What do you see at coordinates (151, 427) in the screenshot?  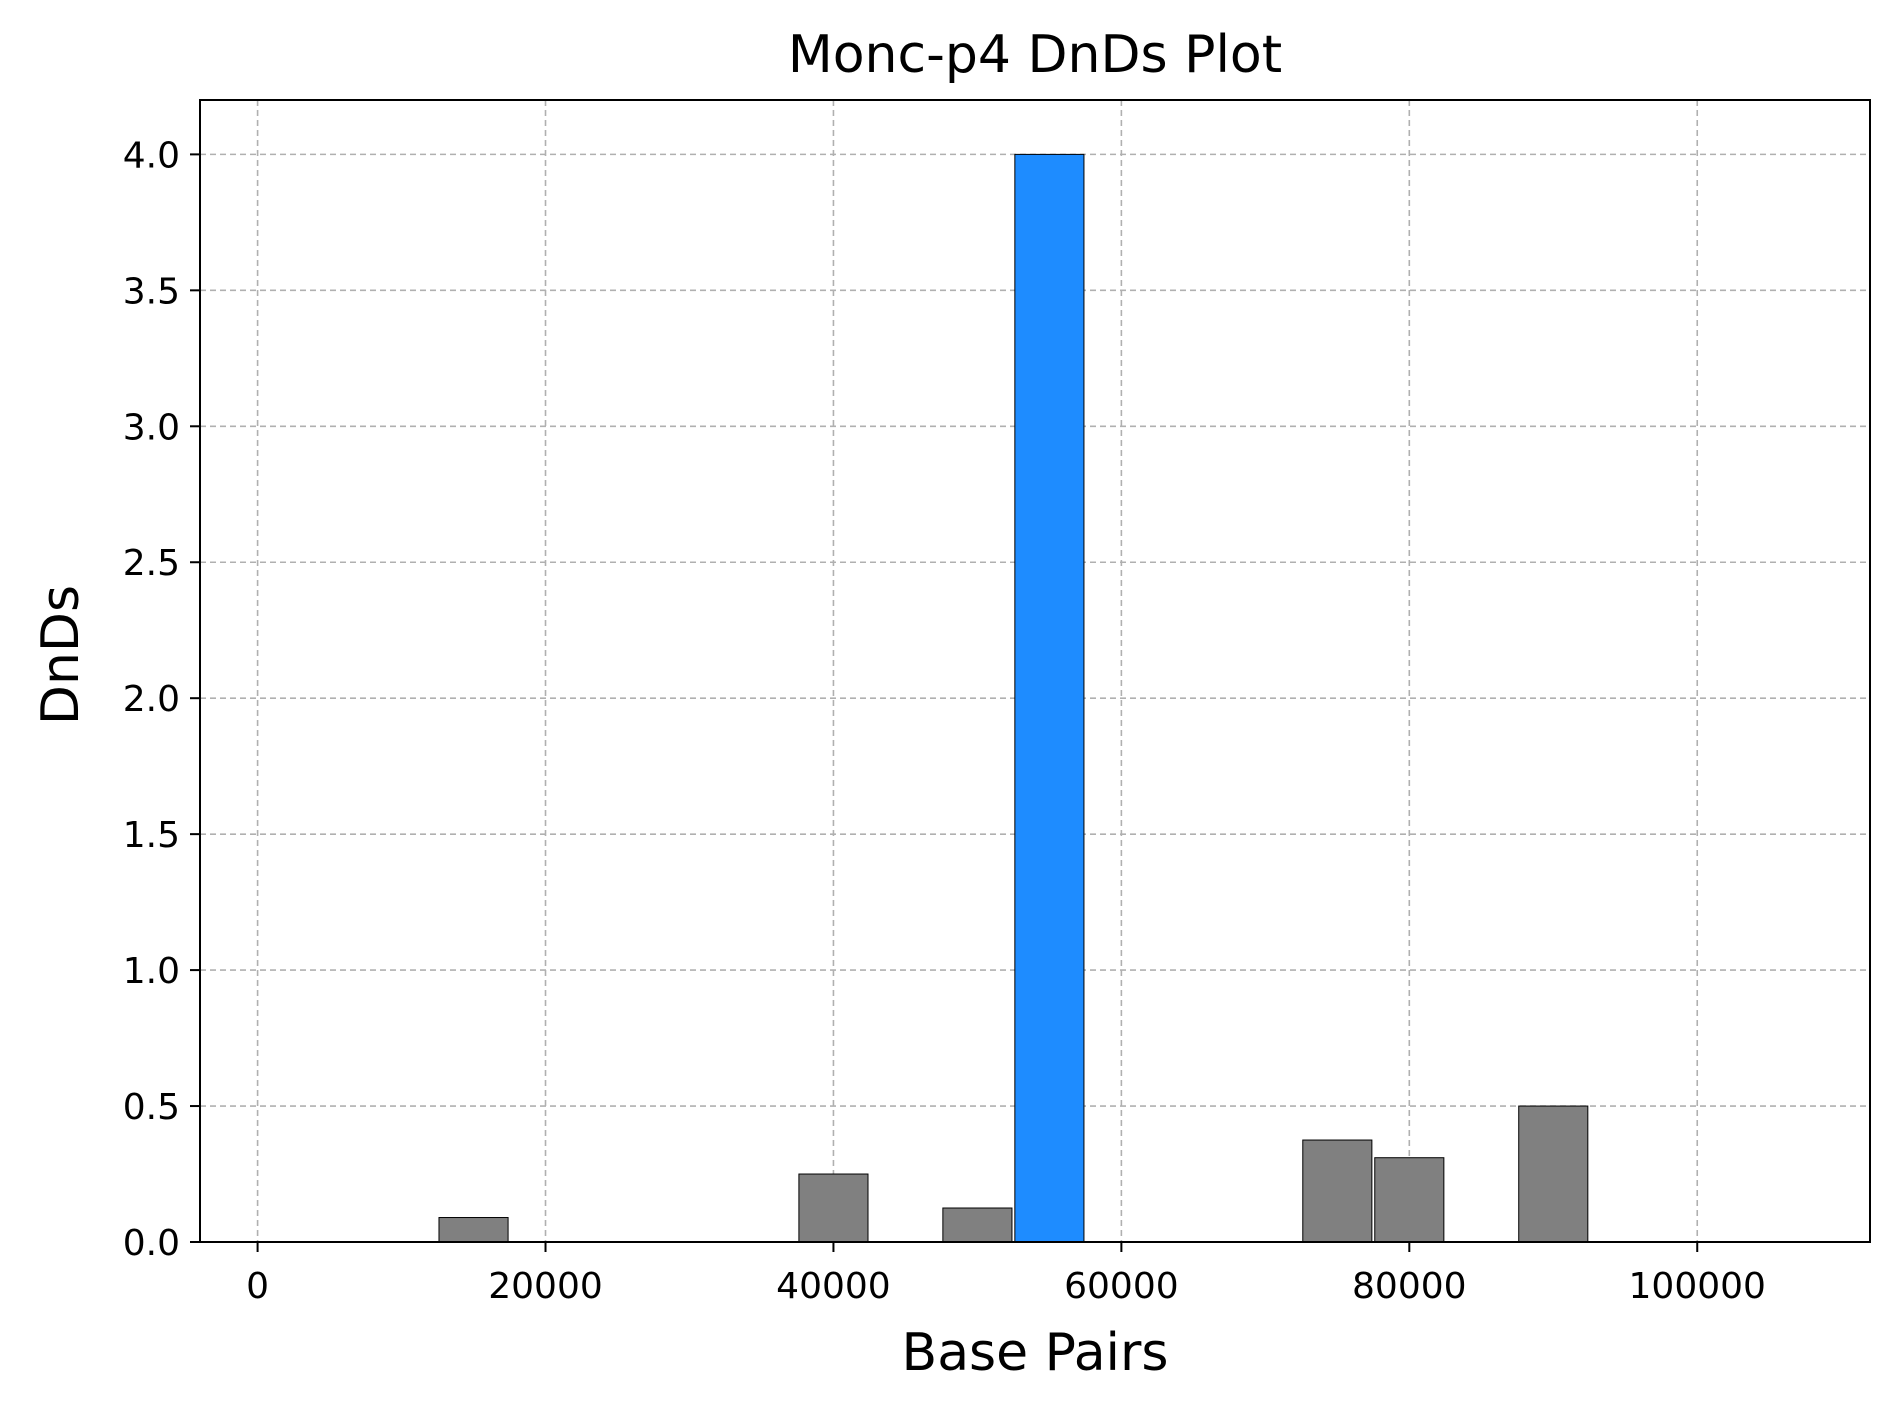 I see `y-tick-label-6: 3.0` at bounding box center [151, 427].